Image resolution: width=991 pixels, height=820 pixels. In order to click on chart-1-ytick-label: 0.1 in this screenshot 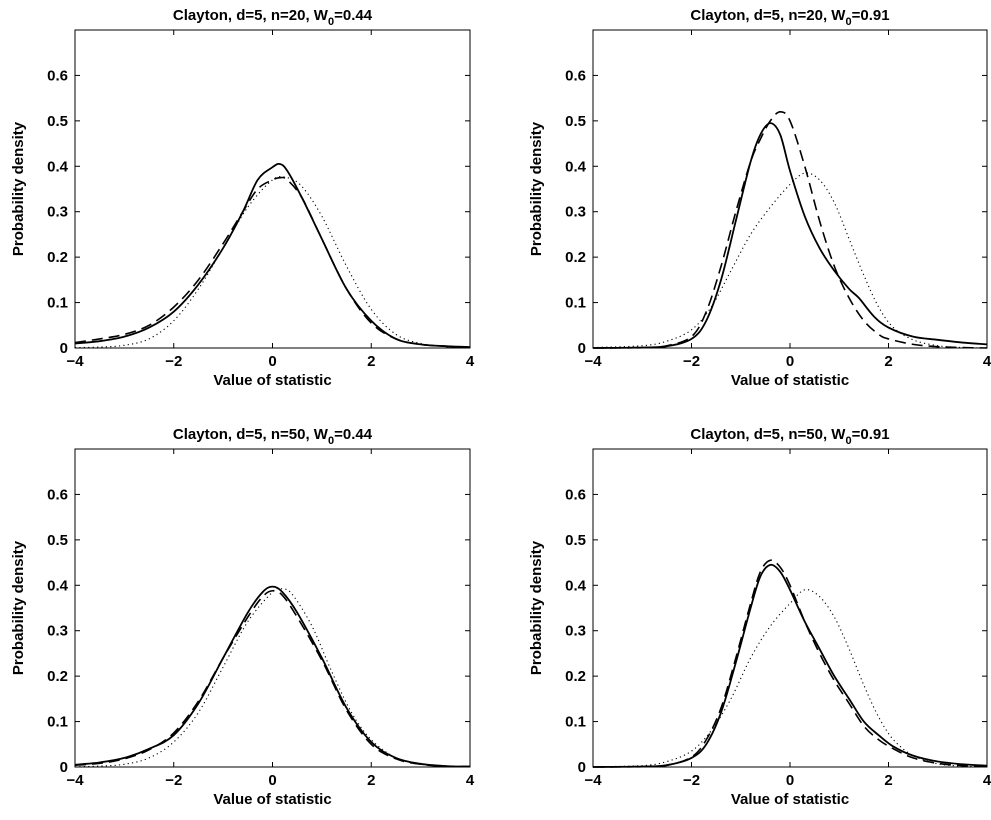, I will do `click(57, 303)`.